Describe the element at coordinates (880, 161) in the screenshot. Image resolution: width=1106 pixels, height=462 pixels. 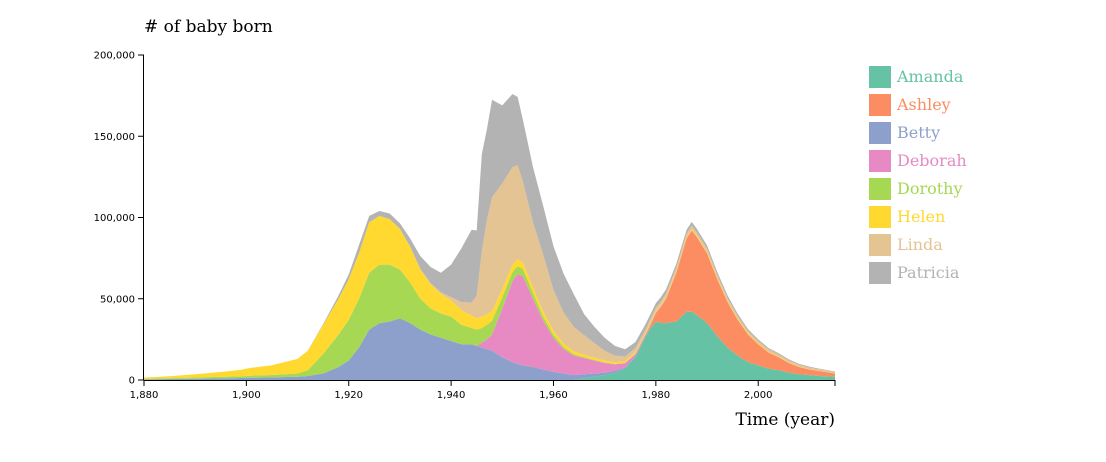
I see `legend-swatch-deborah` at that location.